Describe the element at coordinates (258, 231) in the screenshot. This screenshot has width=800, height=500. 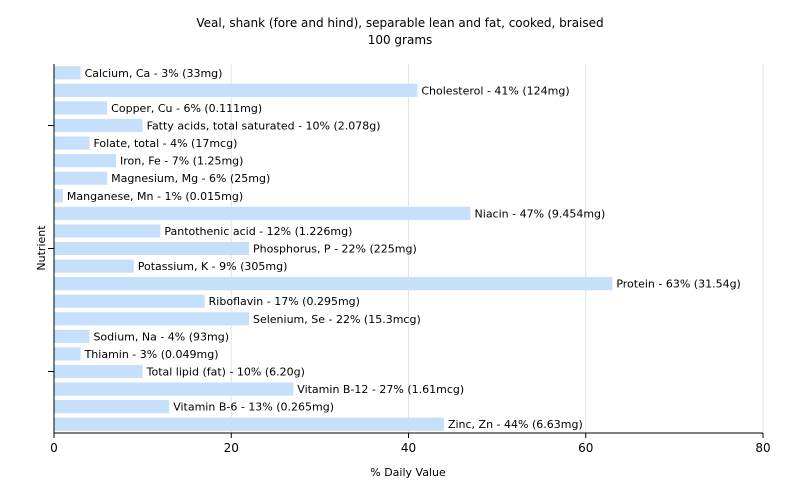
I see `bar-label: Pantothenic acid - 12% (1.226mg)` at that location.